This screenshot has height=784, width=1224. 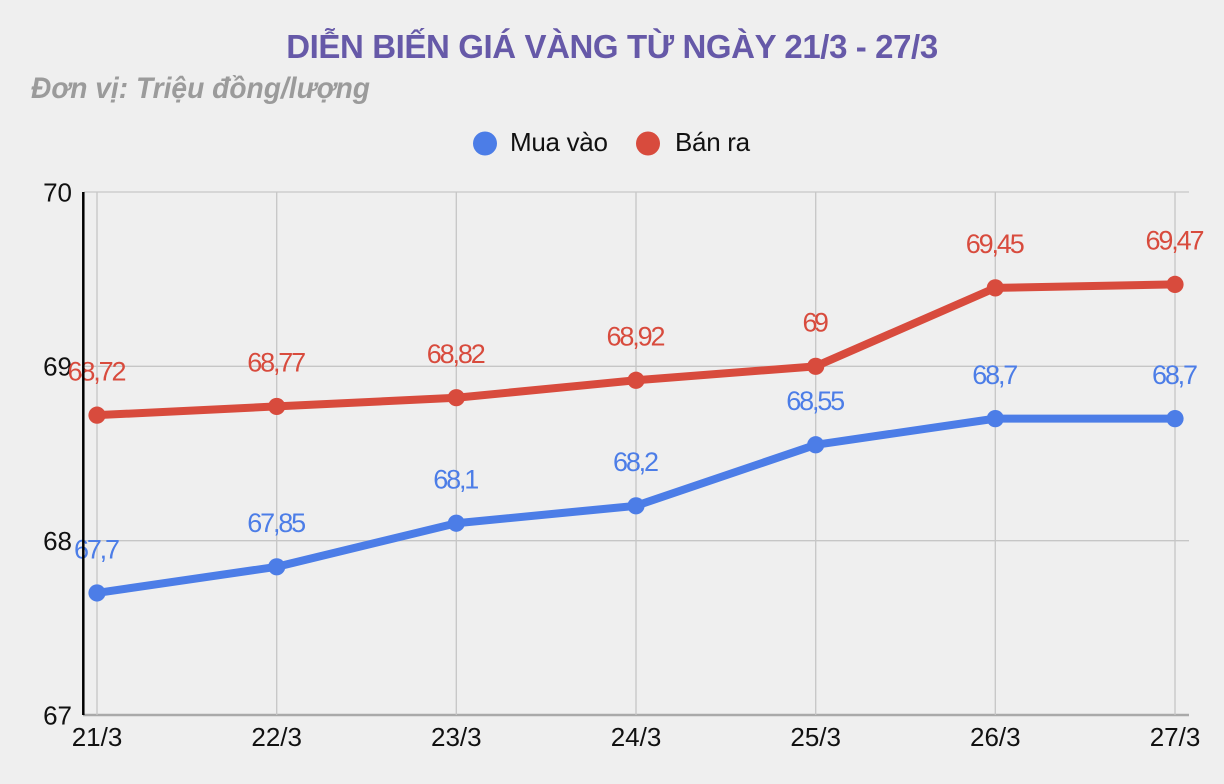 I want to click on svg-text: 67,85, so click(x=276, y=523).